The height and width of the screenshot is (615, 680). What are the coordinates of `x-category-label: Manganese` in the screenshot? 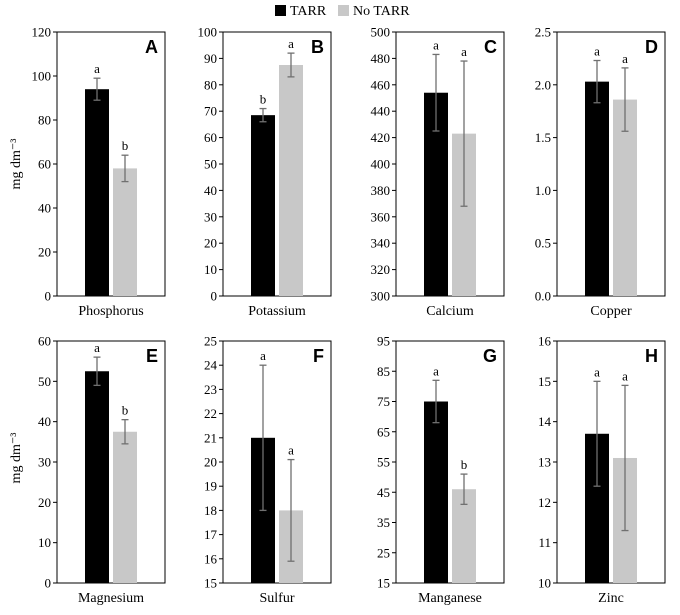 It's located at (450, 598).